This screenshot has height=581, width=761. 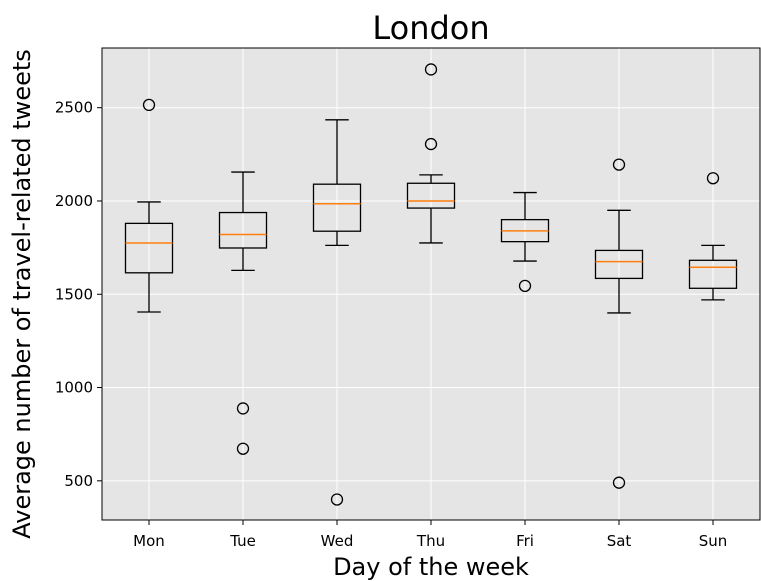 I want to click on box-wed, so click(x=337, y=312).